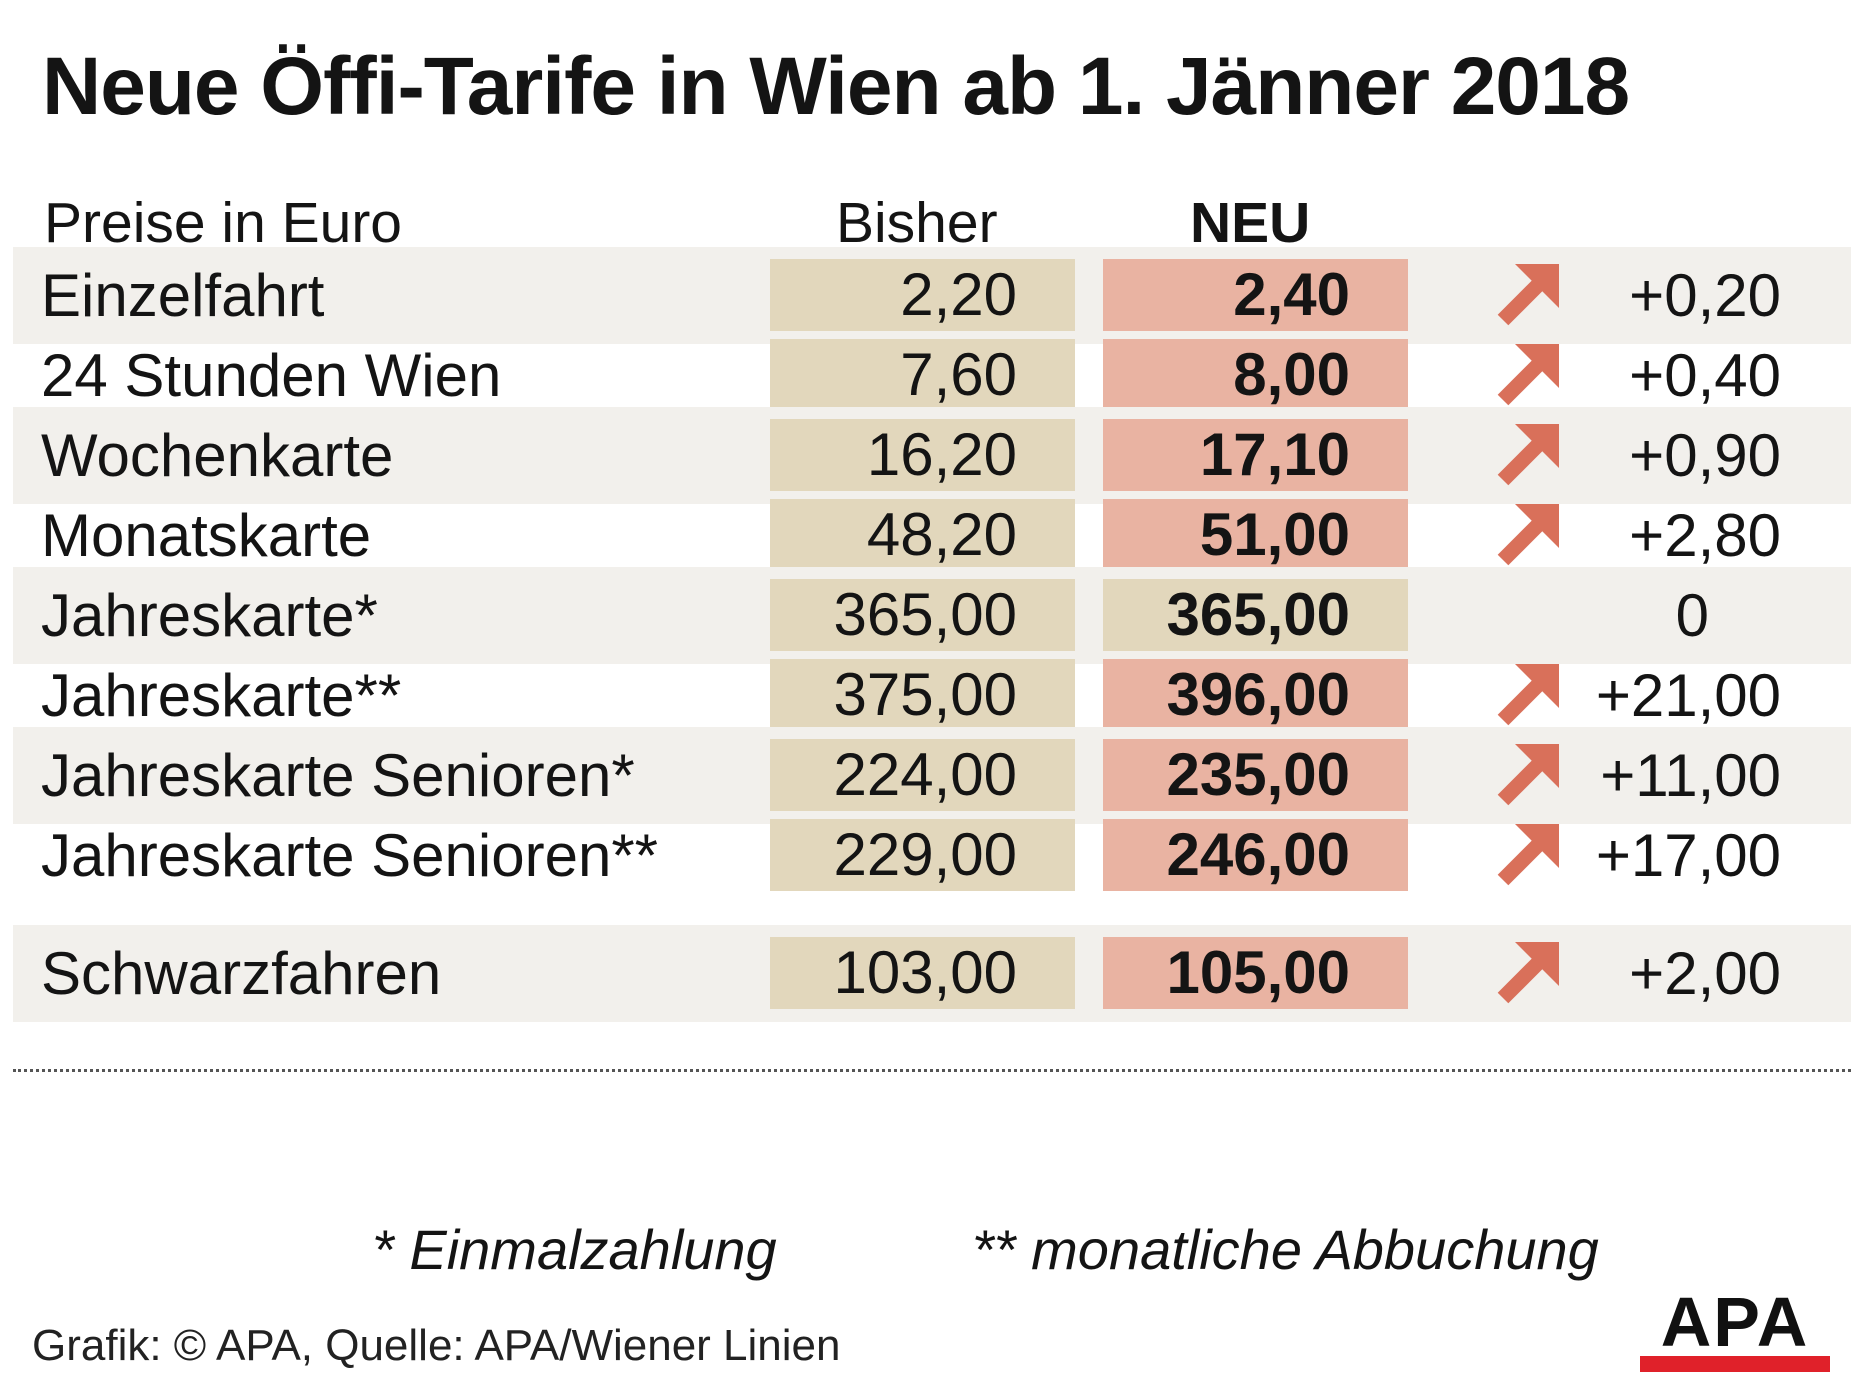  I want to click on column-header-new: NEU, so click(1250, 223).